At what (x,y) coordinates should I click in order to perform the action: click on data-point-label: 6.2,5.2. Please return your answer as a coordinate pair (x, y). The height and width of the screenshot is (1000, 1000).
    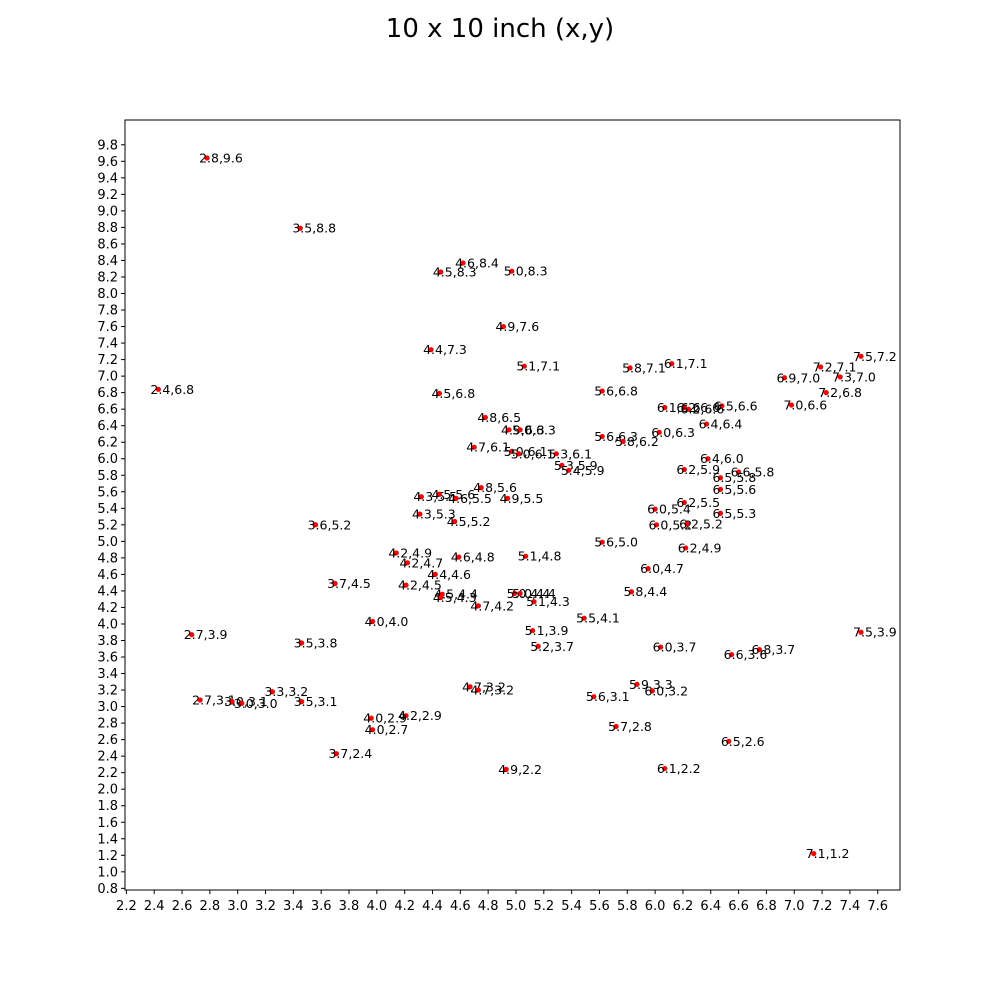
    Looking at the image, I should click on (701, 524).